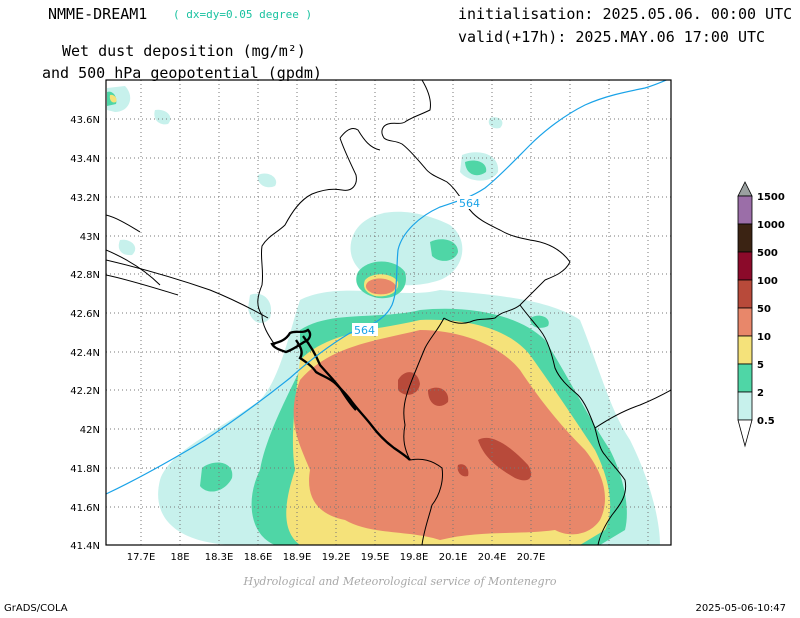  Describe the element at coordinates (745, 433) in the screenshot. I see `legend-arrow-bottom` at that location.